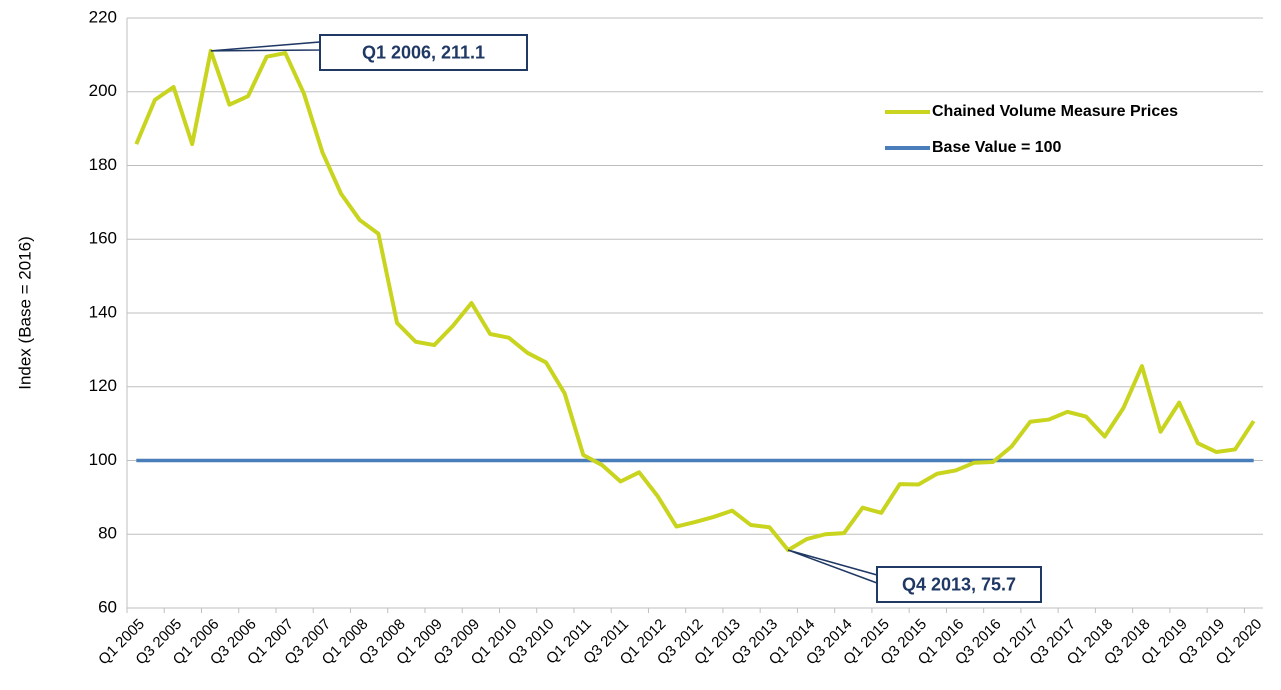  What do you see at coordinates (103, 90) in the screenshot?
I see `y-tick-label: 200` at bounding box center [103, 90].